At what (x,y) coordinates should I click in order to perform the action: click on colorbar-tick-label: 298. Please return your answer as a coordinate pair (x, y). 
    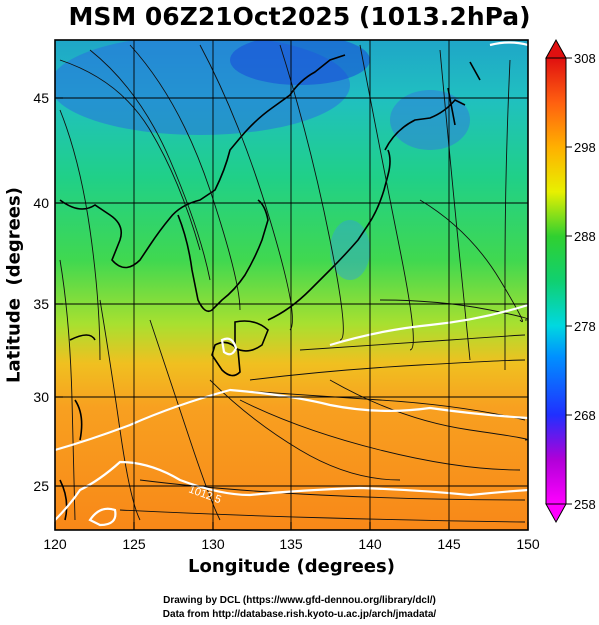
    Looking at the image, I should click on (585, 147).